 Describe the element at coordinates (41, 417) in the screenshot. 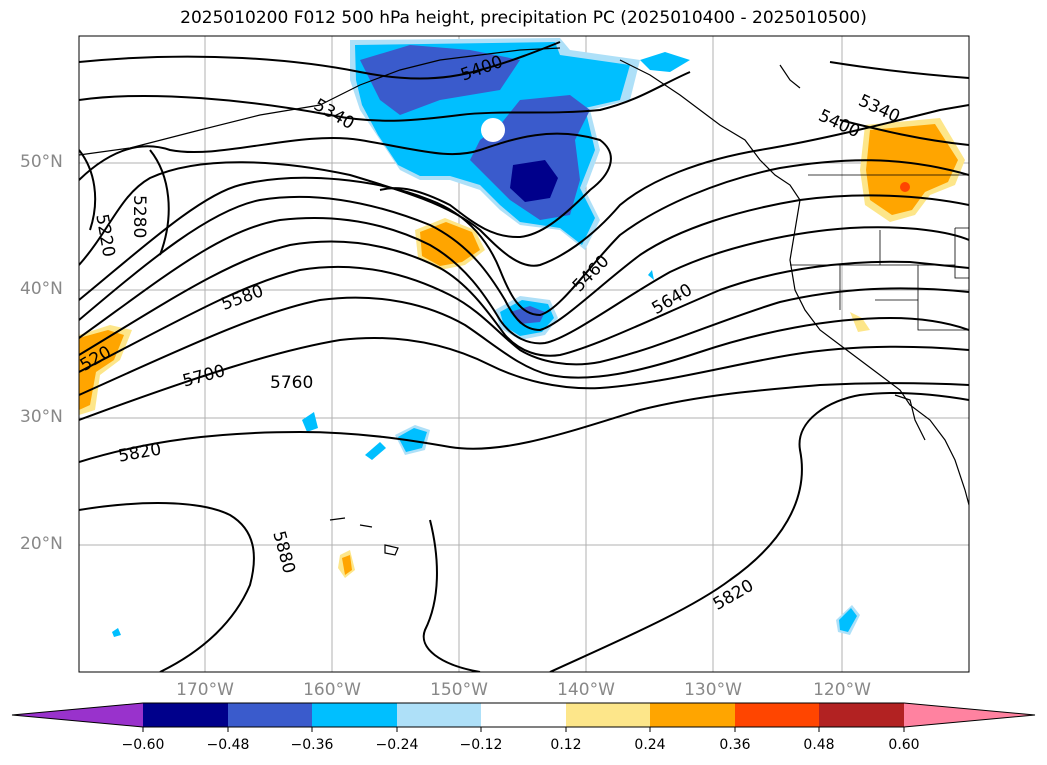

I see `lat-label-30n: 30°N` at that location.